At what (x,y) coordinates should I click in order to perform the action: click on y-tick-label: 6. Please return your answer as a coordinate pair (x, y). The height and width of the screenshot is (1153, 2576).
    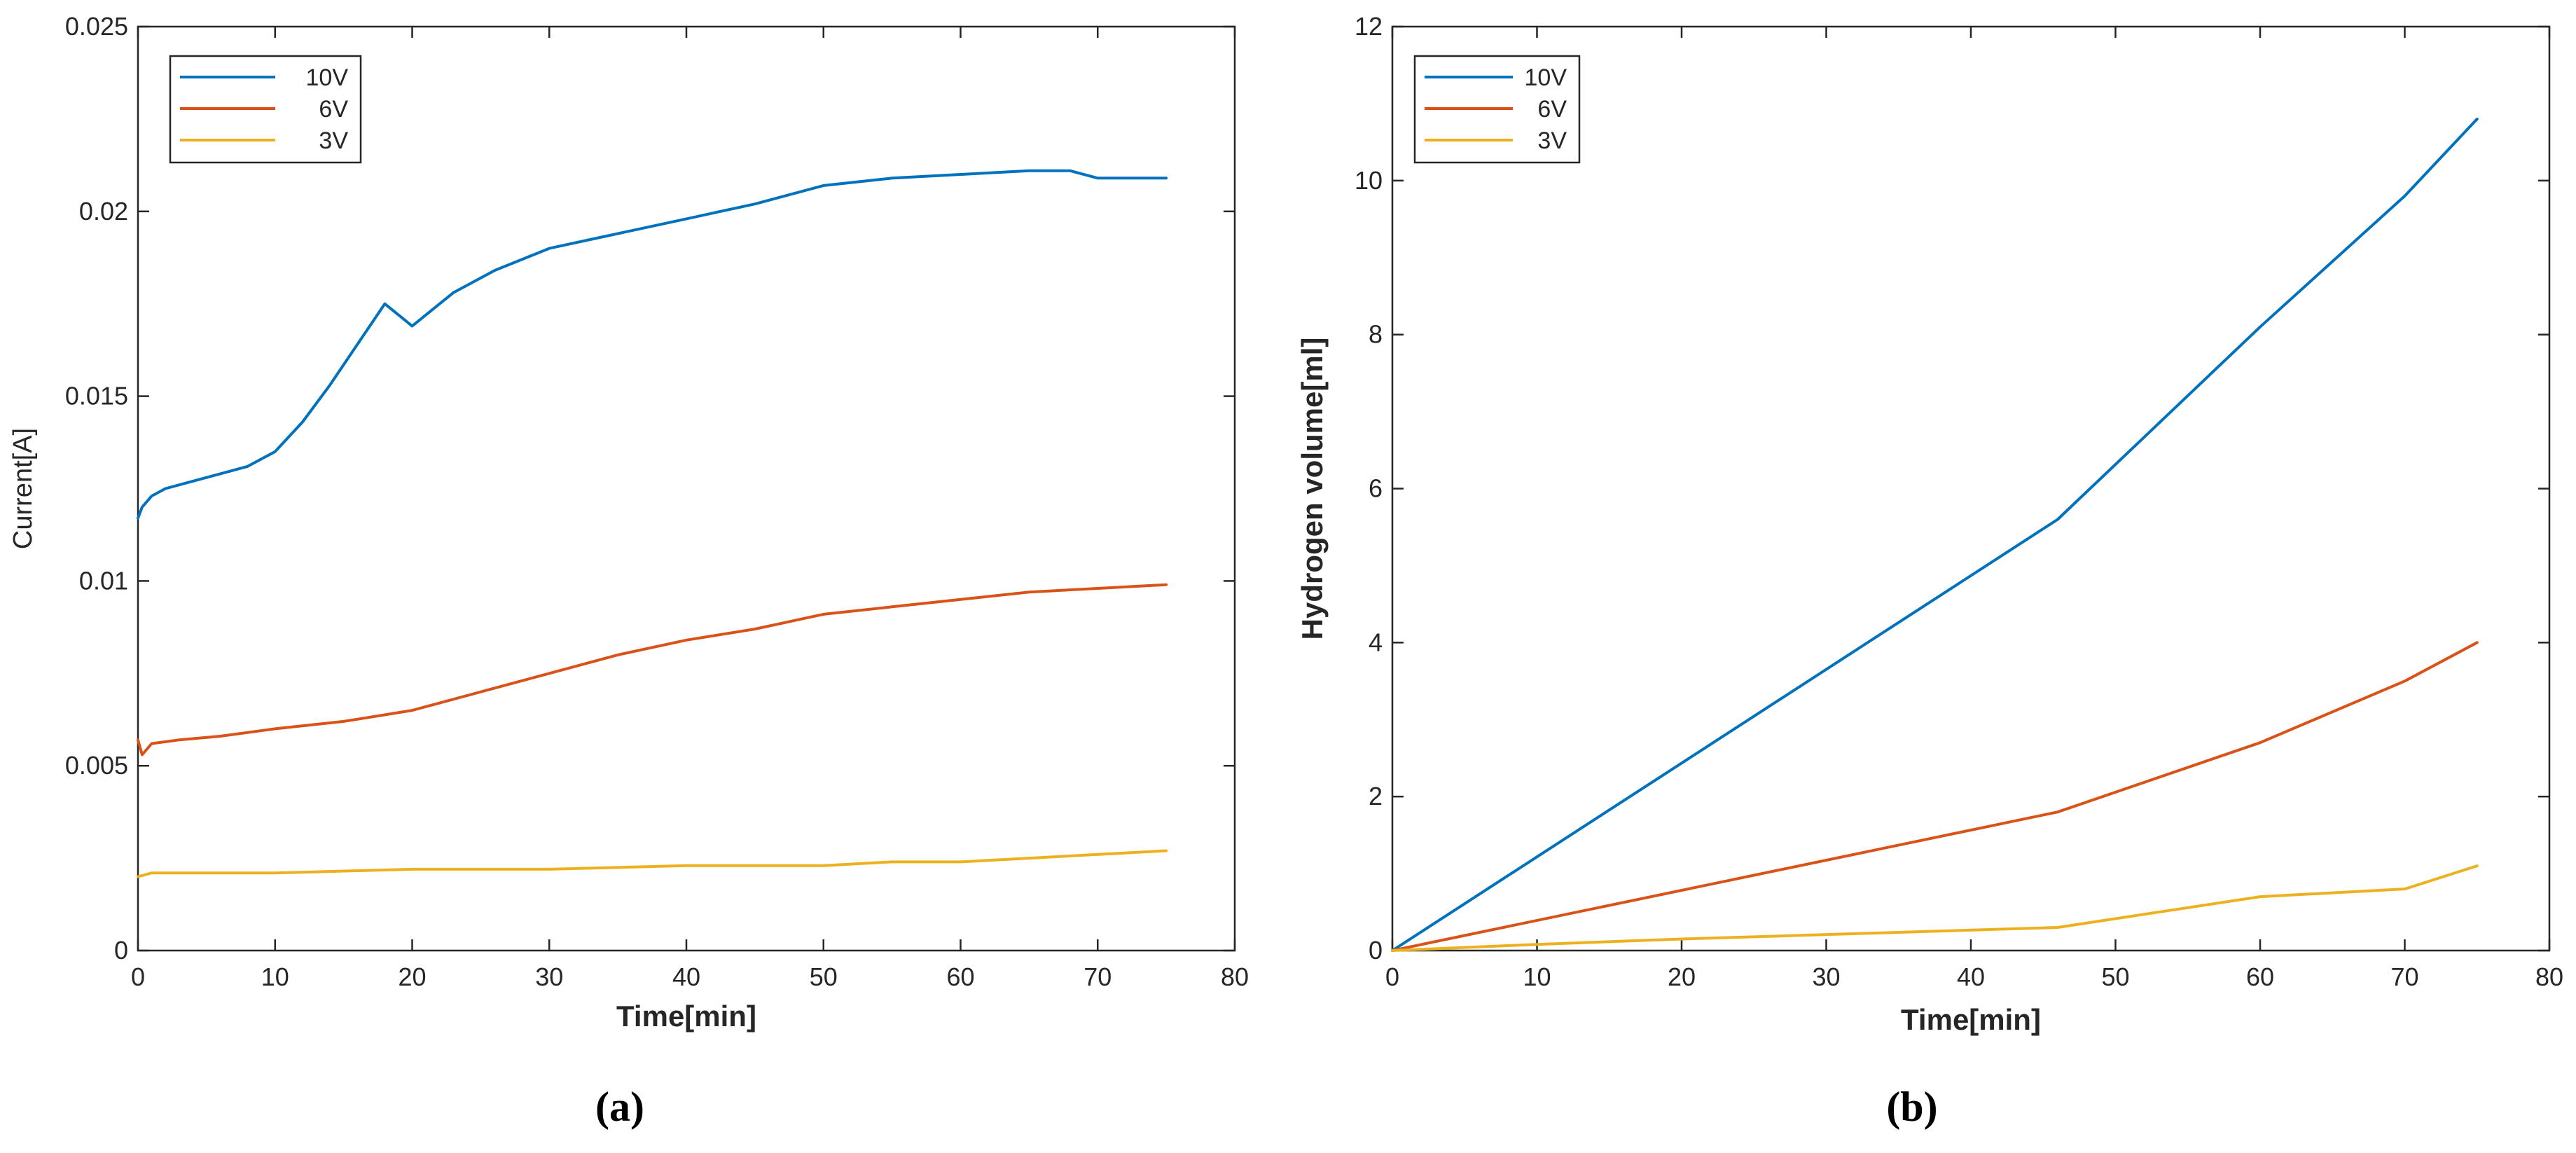
    Looking at the image, I should click on (1376, 488).